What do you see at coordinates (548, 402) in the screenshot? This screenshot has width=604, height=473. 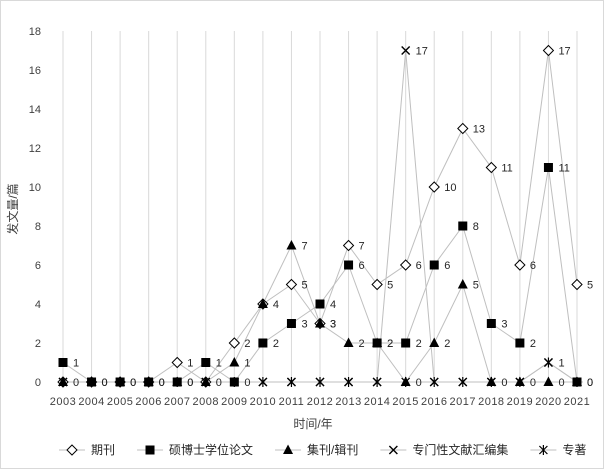 I see `x-tick-label: 2020` at bounding box center [548, 402].